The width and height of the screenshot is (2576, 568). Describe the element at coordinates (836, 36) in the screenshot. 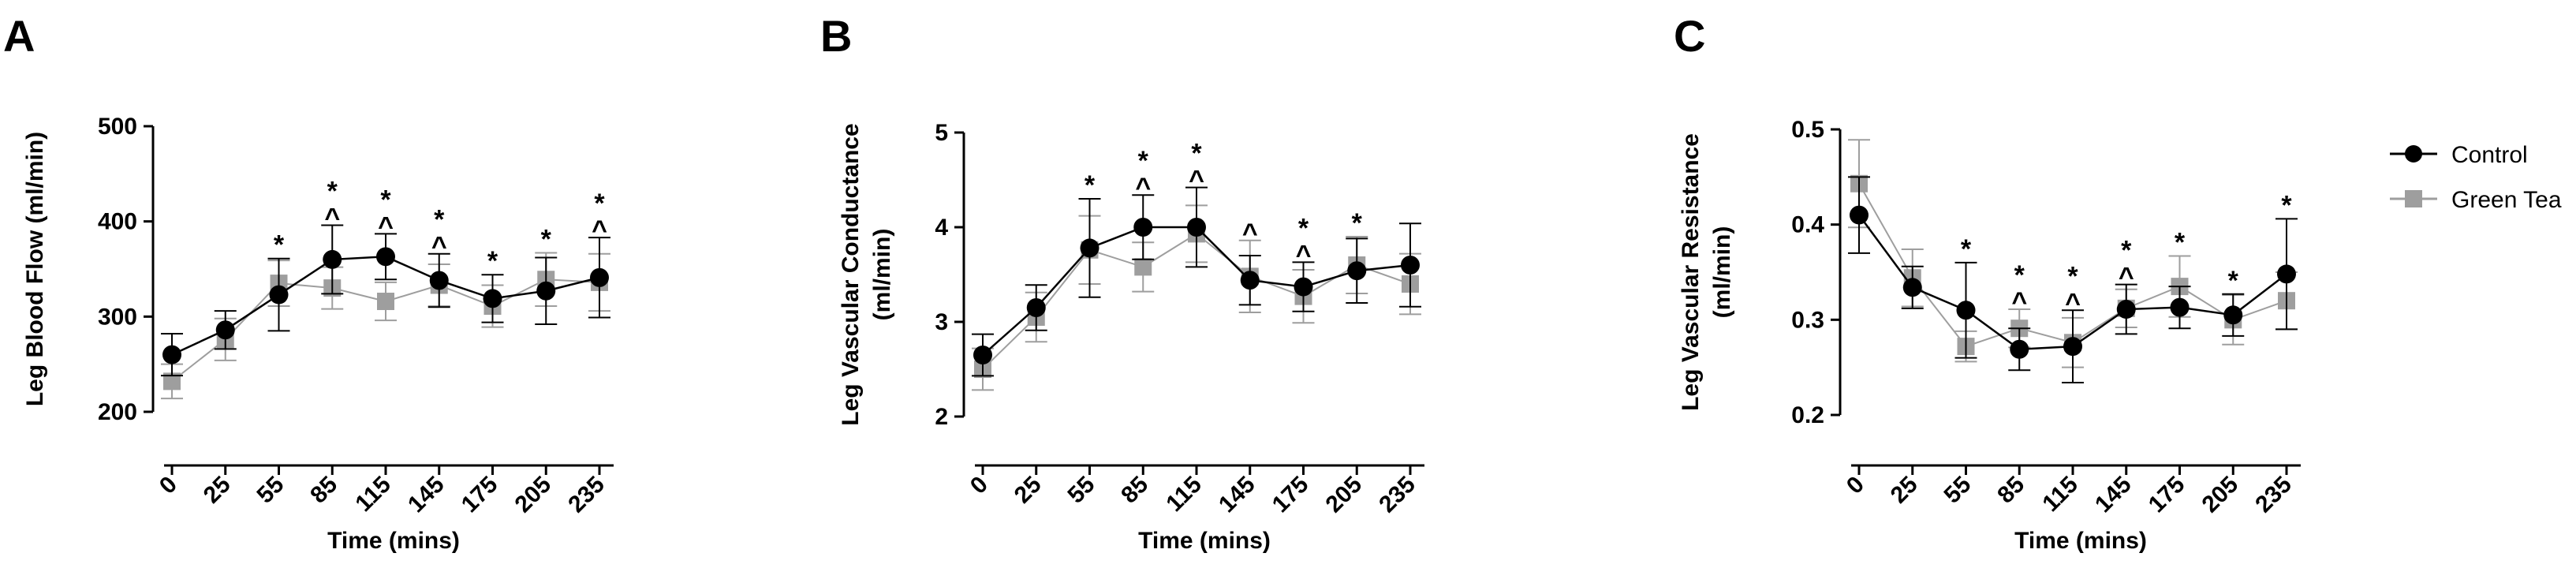

I see `panel-letter: B` at that location.